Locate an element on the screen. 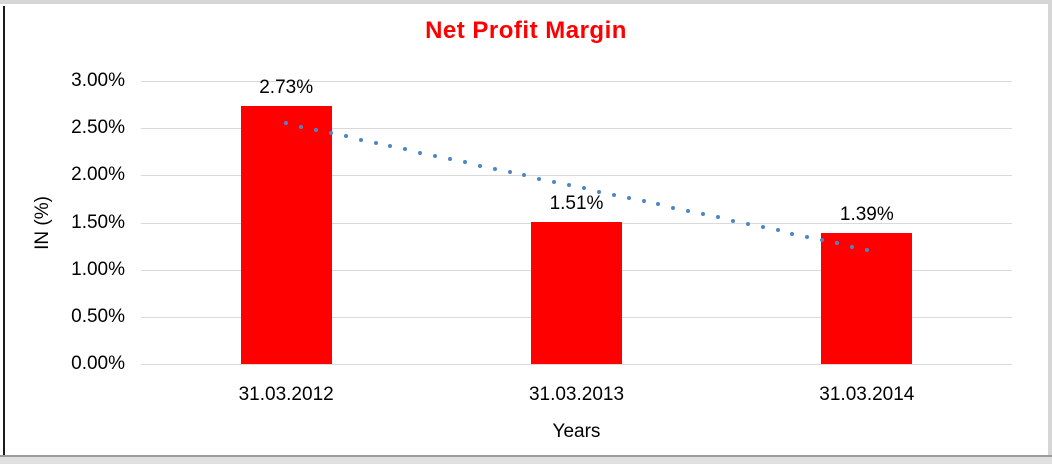 This screenshot has height=464, width=1052. y-axis-tick-label: 0.50% is located at coordinates (98, 316).